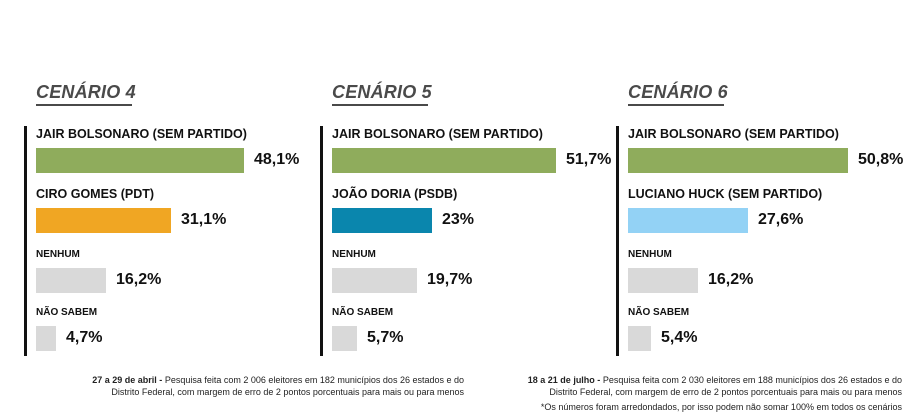 The height and width of the screenshot is (420, 914). Describe the element at coordinates (781, 219) in the screenshot. I see `value-label: 27,6%` at that location.